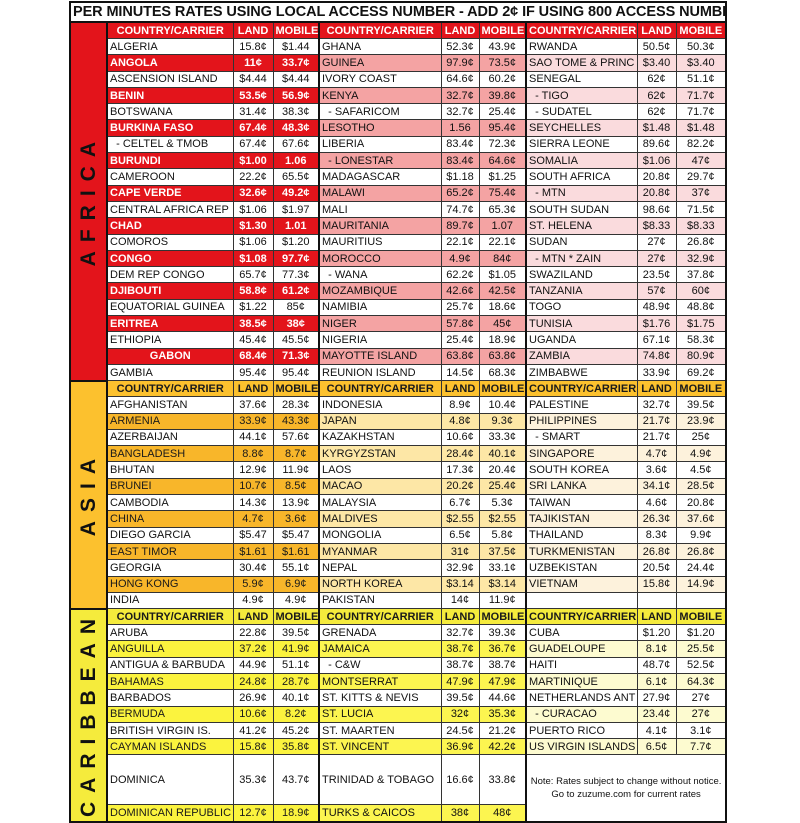  I want to click on country-name: ALGERIA, so click(170, 46).